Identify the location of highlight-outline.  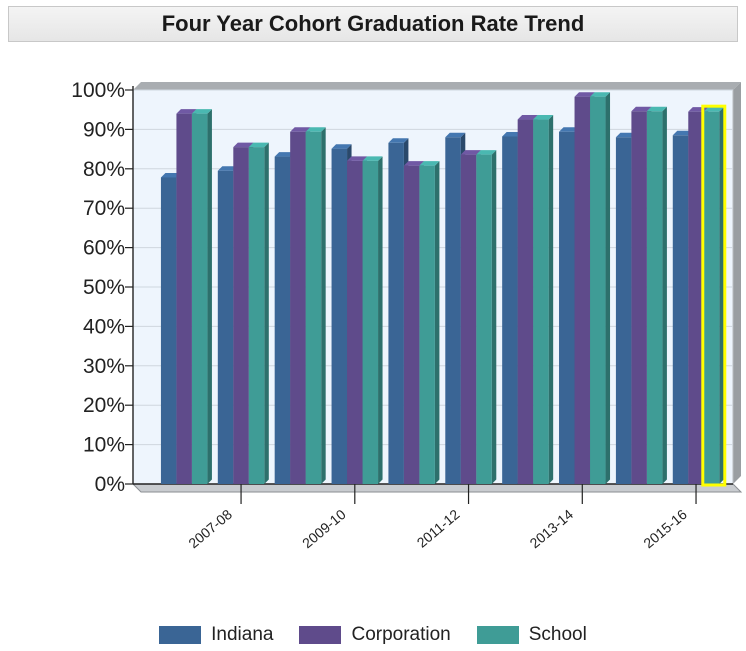
(714, 295).